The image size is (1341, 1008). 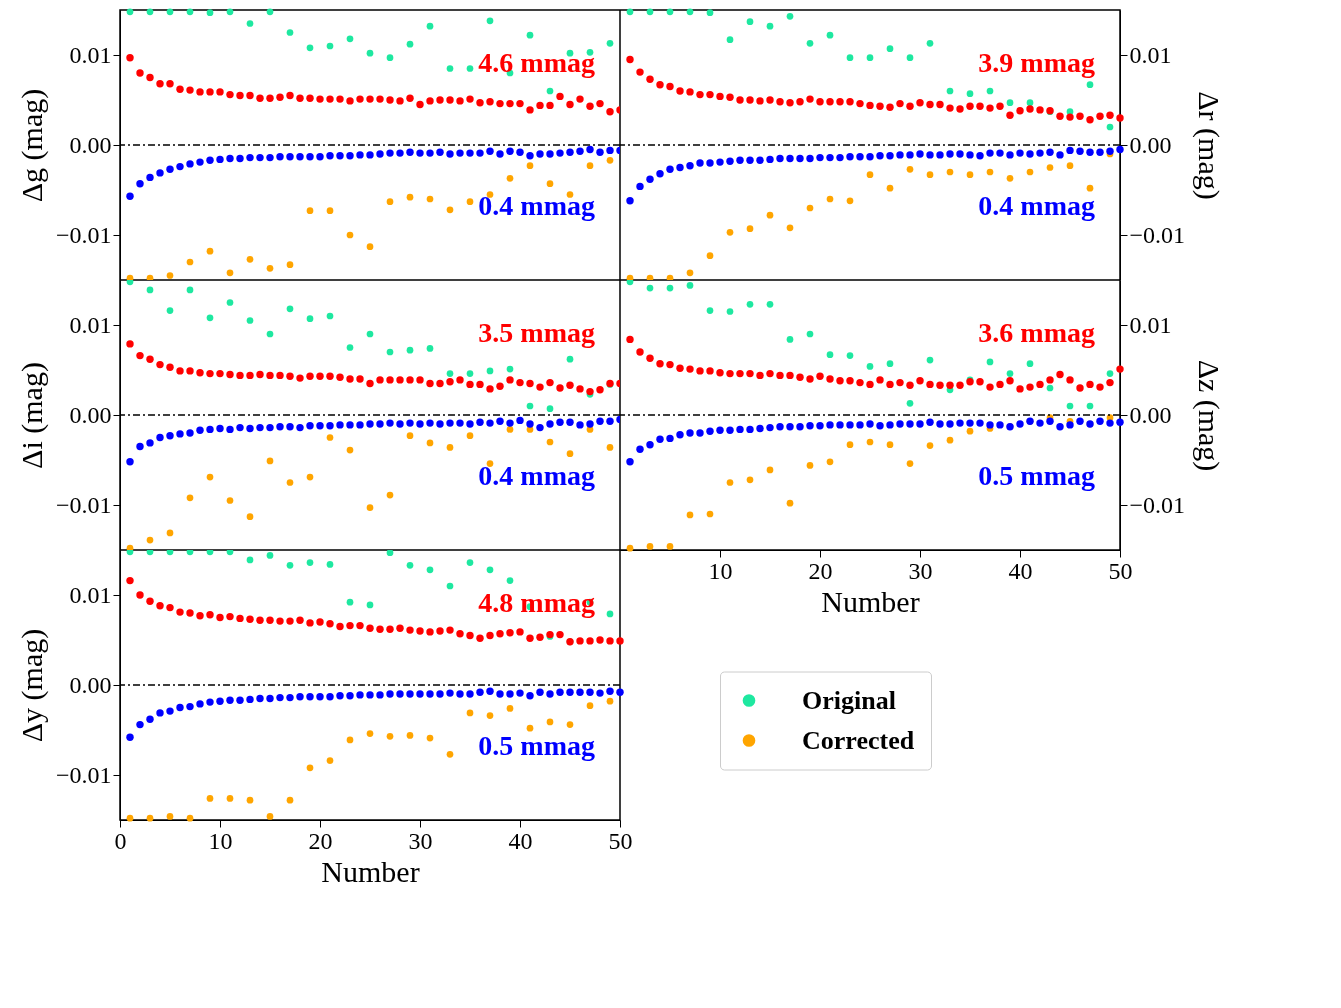 I want to click on legend-label: Corrected, so click(x=858, y=740).